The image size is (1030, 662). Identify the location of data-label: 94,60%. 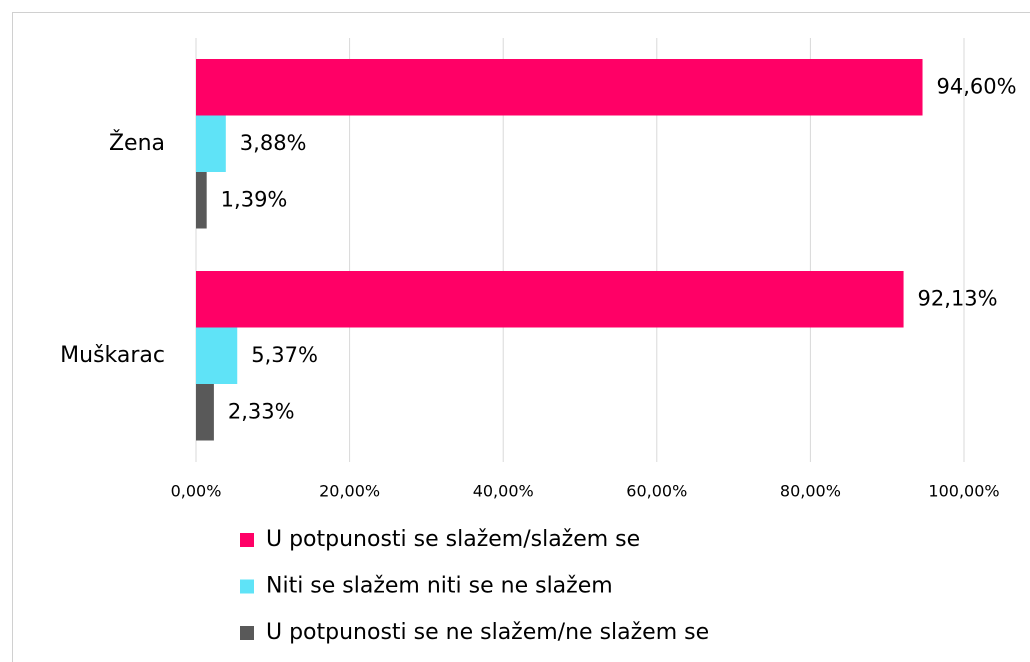
(977, 86).